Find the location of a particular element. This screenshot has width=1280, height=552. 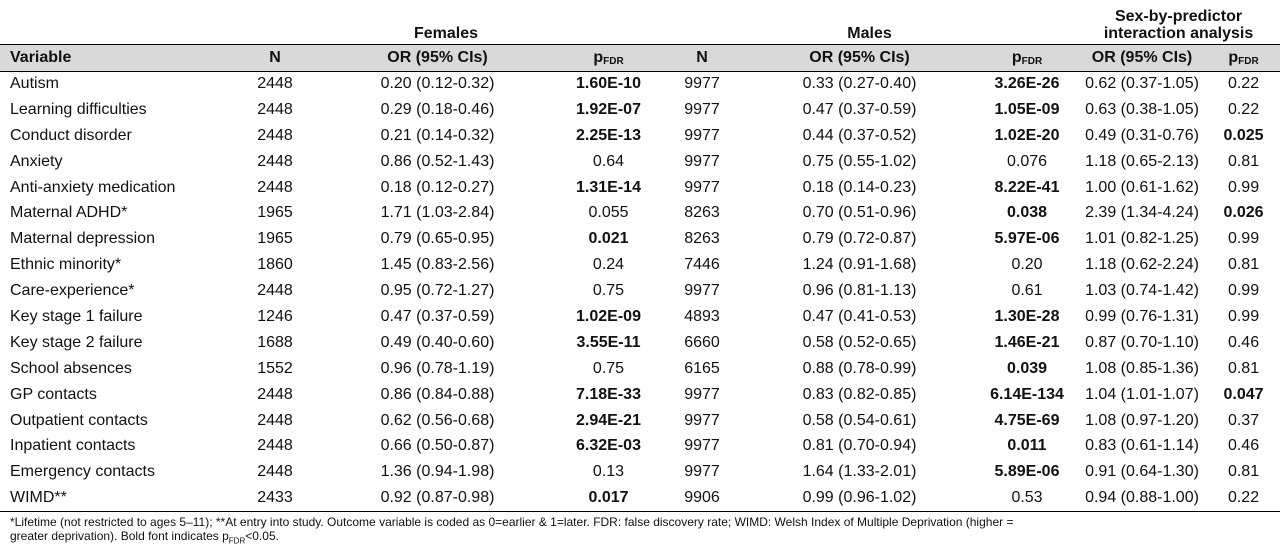

cell-m-p: 6.14E-134 is located at coordinates (1027, 394).